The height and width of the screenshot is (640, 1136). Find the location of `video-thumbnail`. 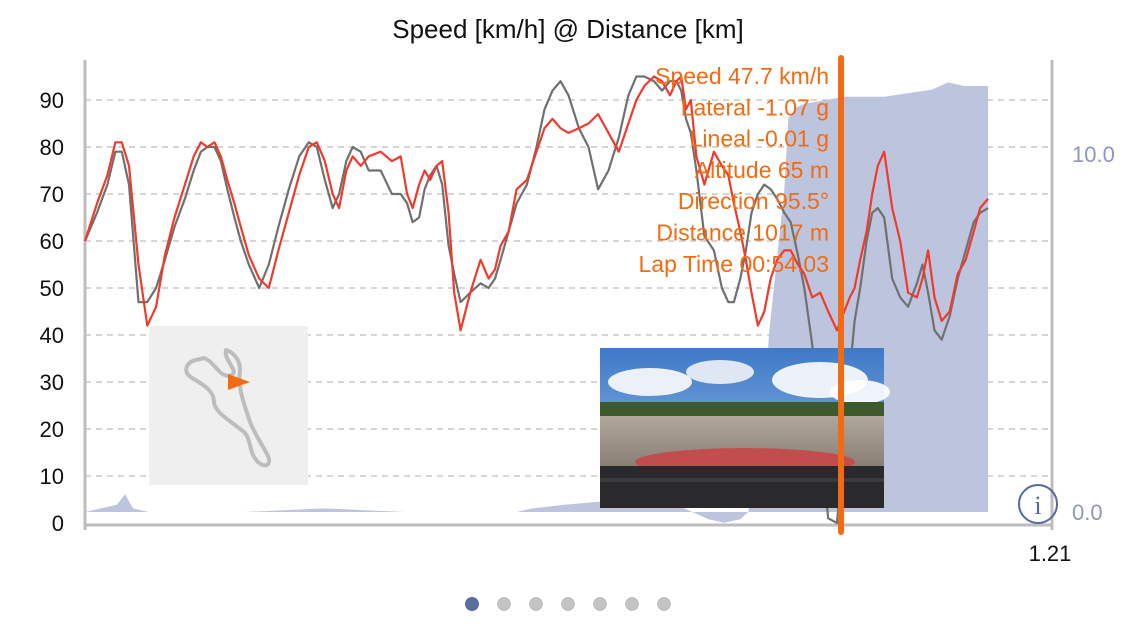

video-thumbnail is located at coordinates (745, 428).